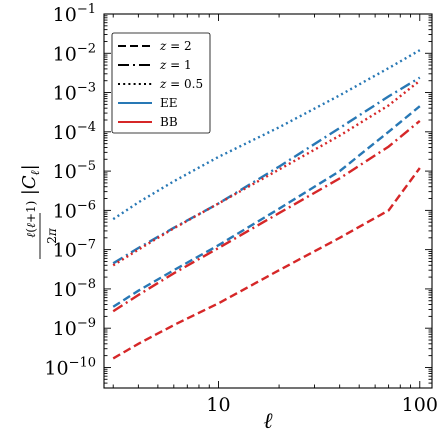 This screenshot has height=446, width=446. I want to click on y-tick-label: 10⁻⁹, so click(74, 328).